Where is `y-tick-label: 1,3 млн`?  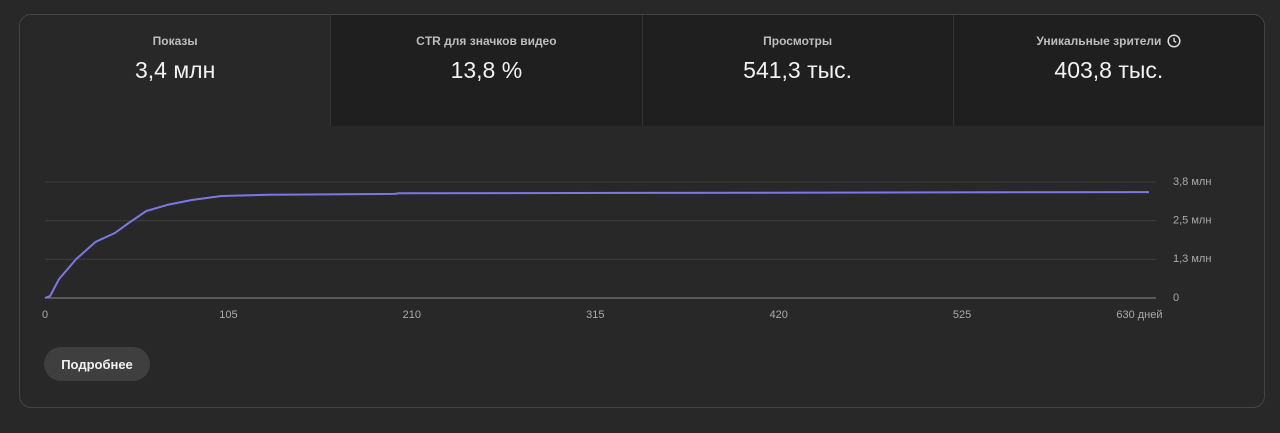
y-tick-label: 1,3 млн is located at coordinates (1192, 259).